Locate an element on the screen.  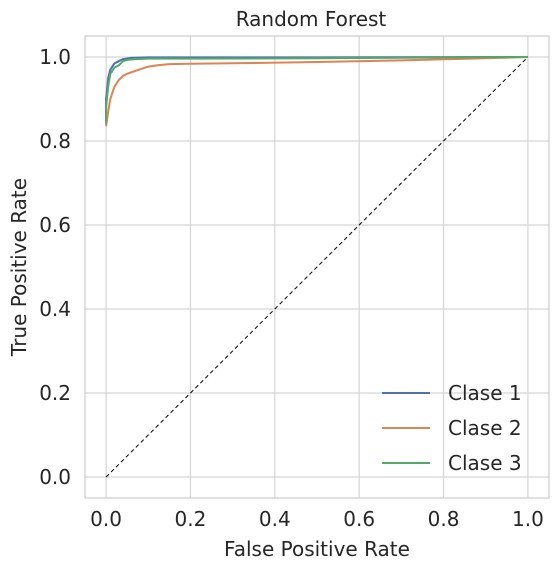
y-axis-label: True Positive Rate is located at coordinates (19, 267).